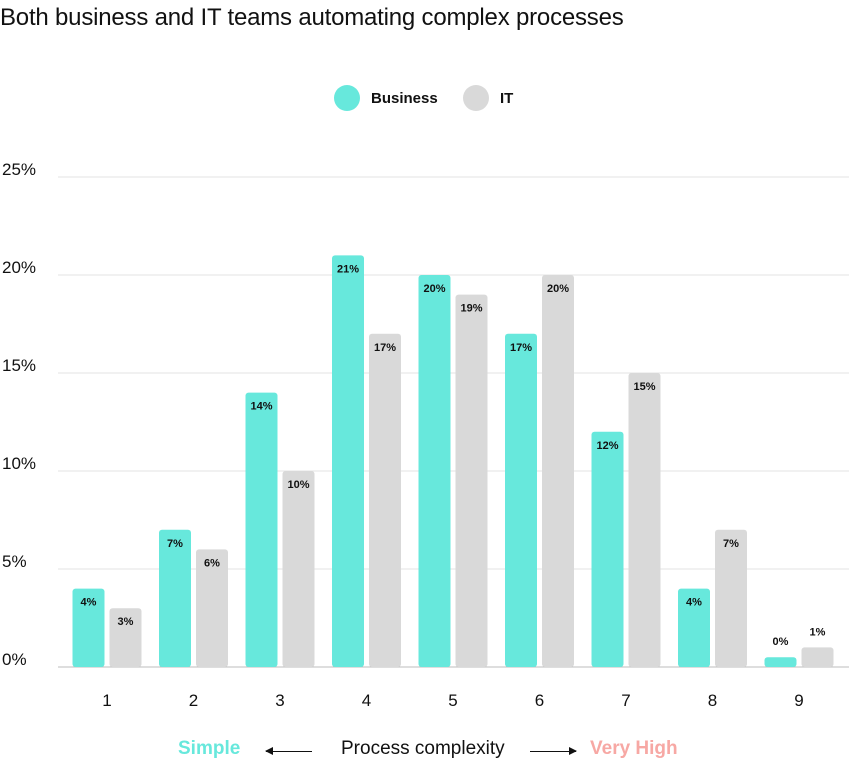 This screenshot has height=766, width=849. What do you see at coordinates (19, 169) in the screenshot?
I see `y-tick-label-25: 25%` at bounding box center [19, 169].